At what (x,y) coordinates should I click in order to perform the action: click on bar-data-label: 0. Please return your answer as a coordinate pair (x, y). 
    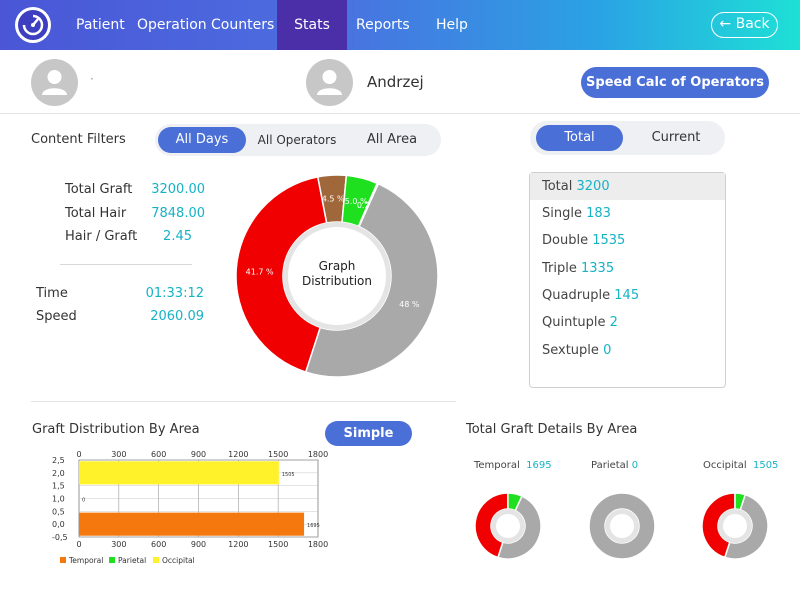
    Looking at the image, I should click on (83, 501).